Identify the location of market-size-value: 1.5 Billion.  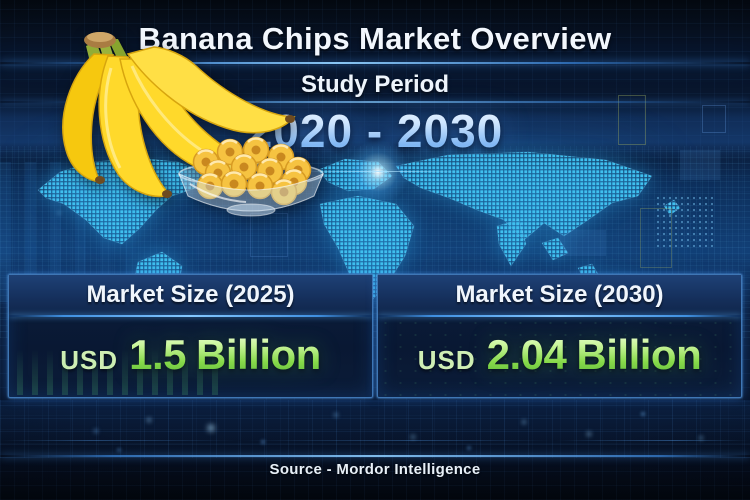
(225, 355).